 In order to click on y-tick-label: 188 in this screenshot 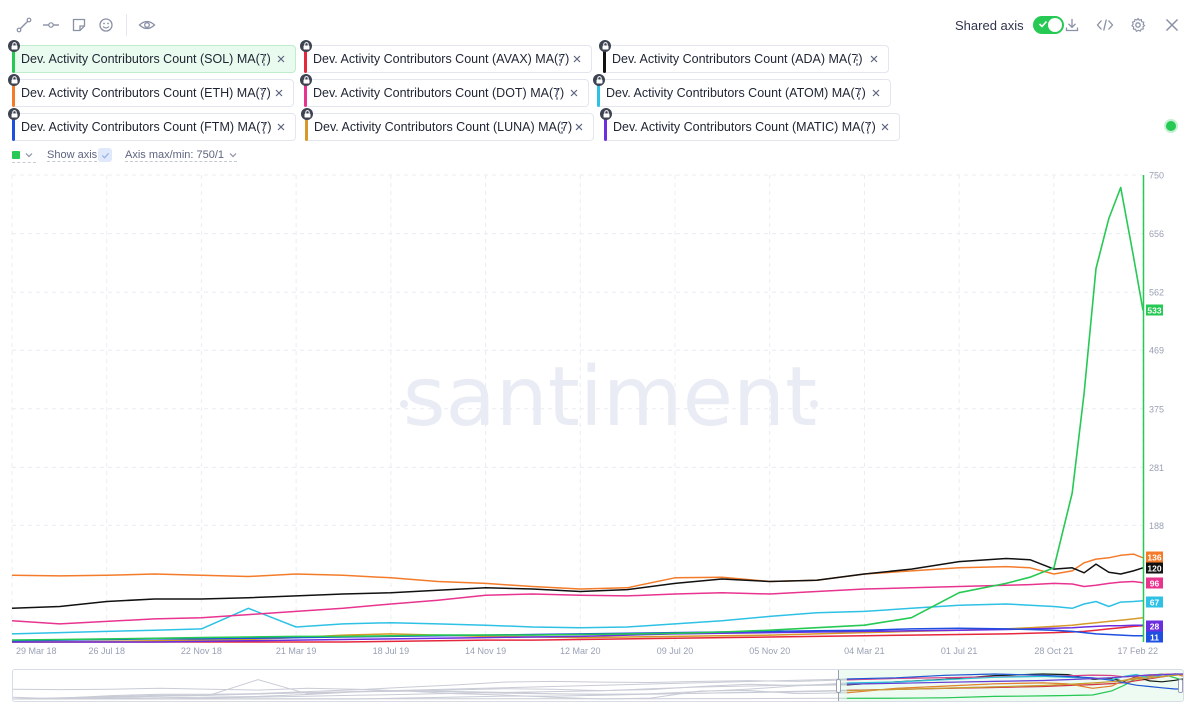, I will do `click(1156, 526)`.